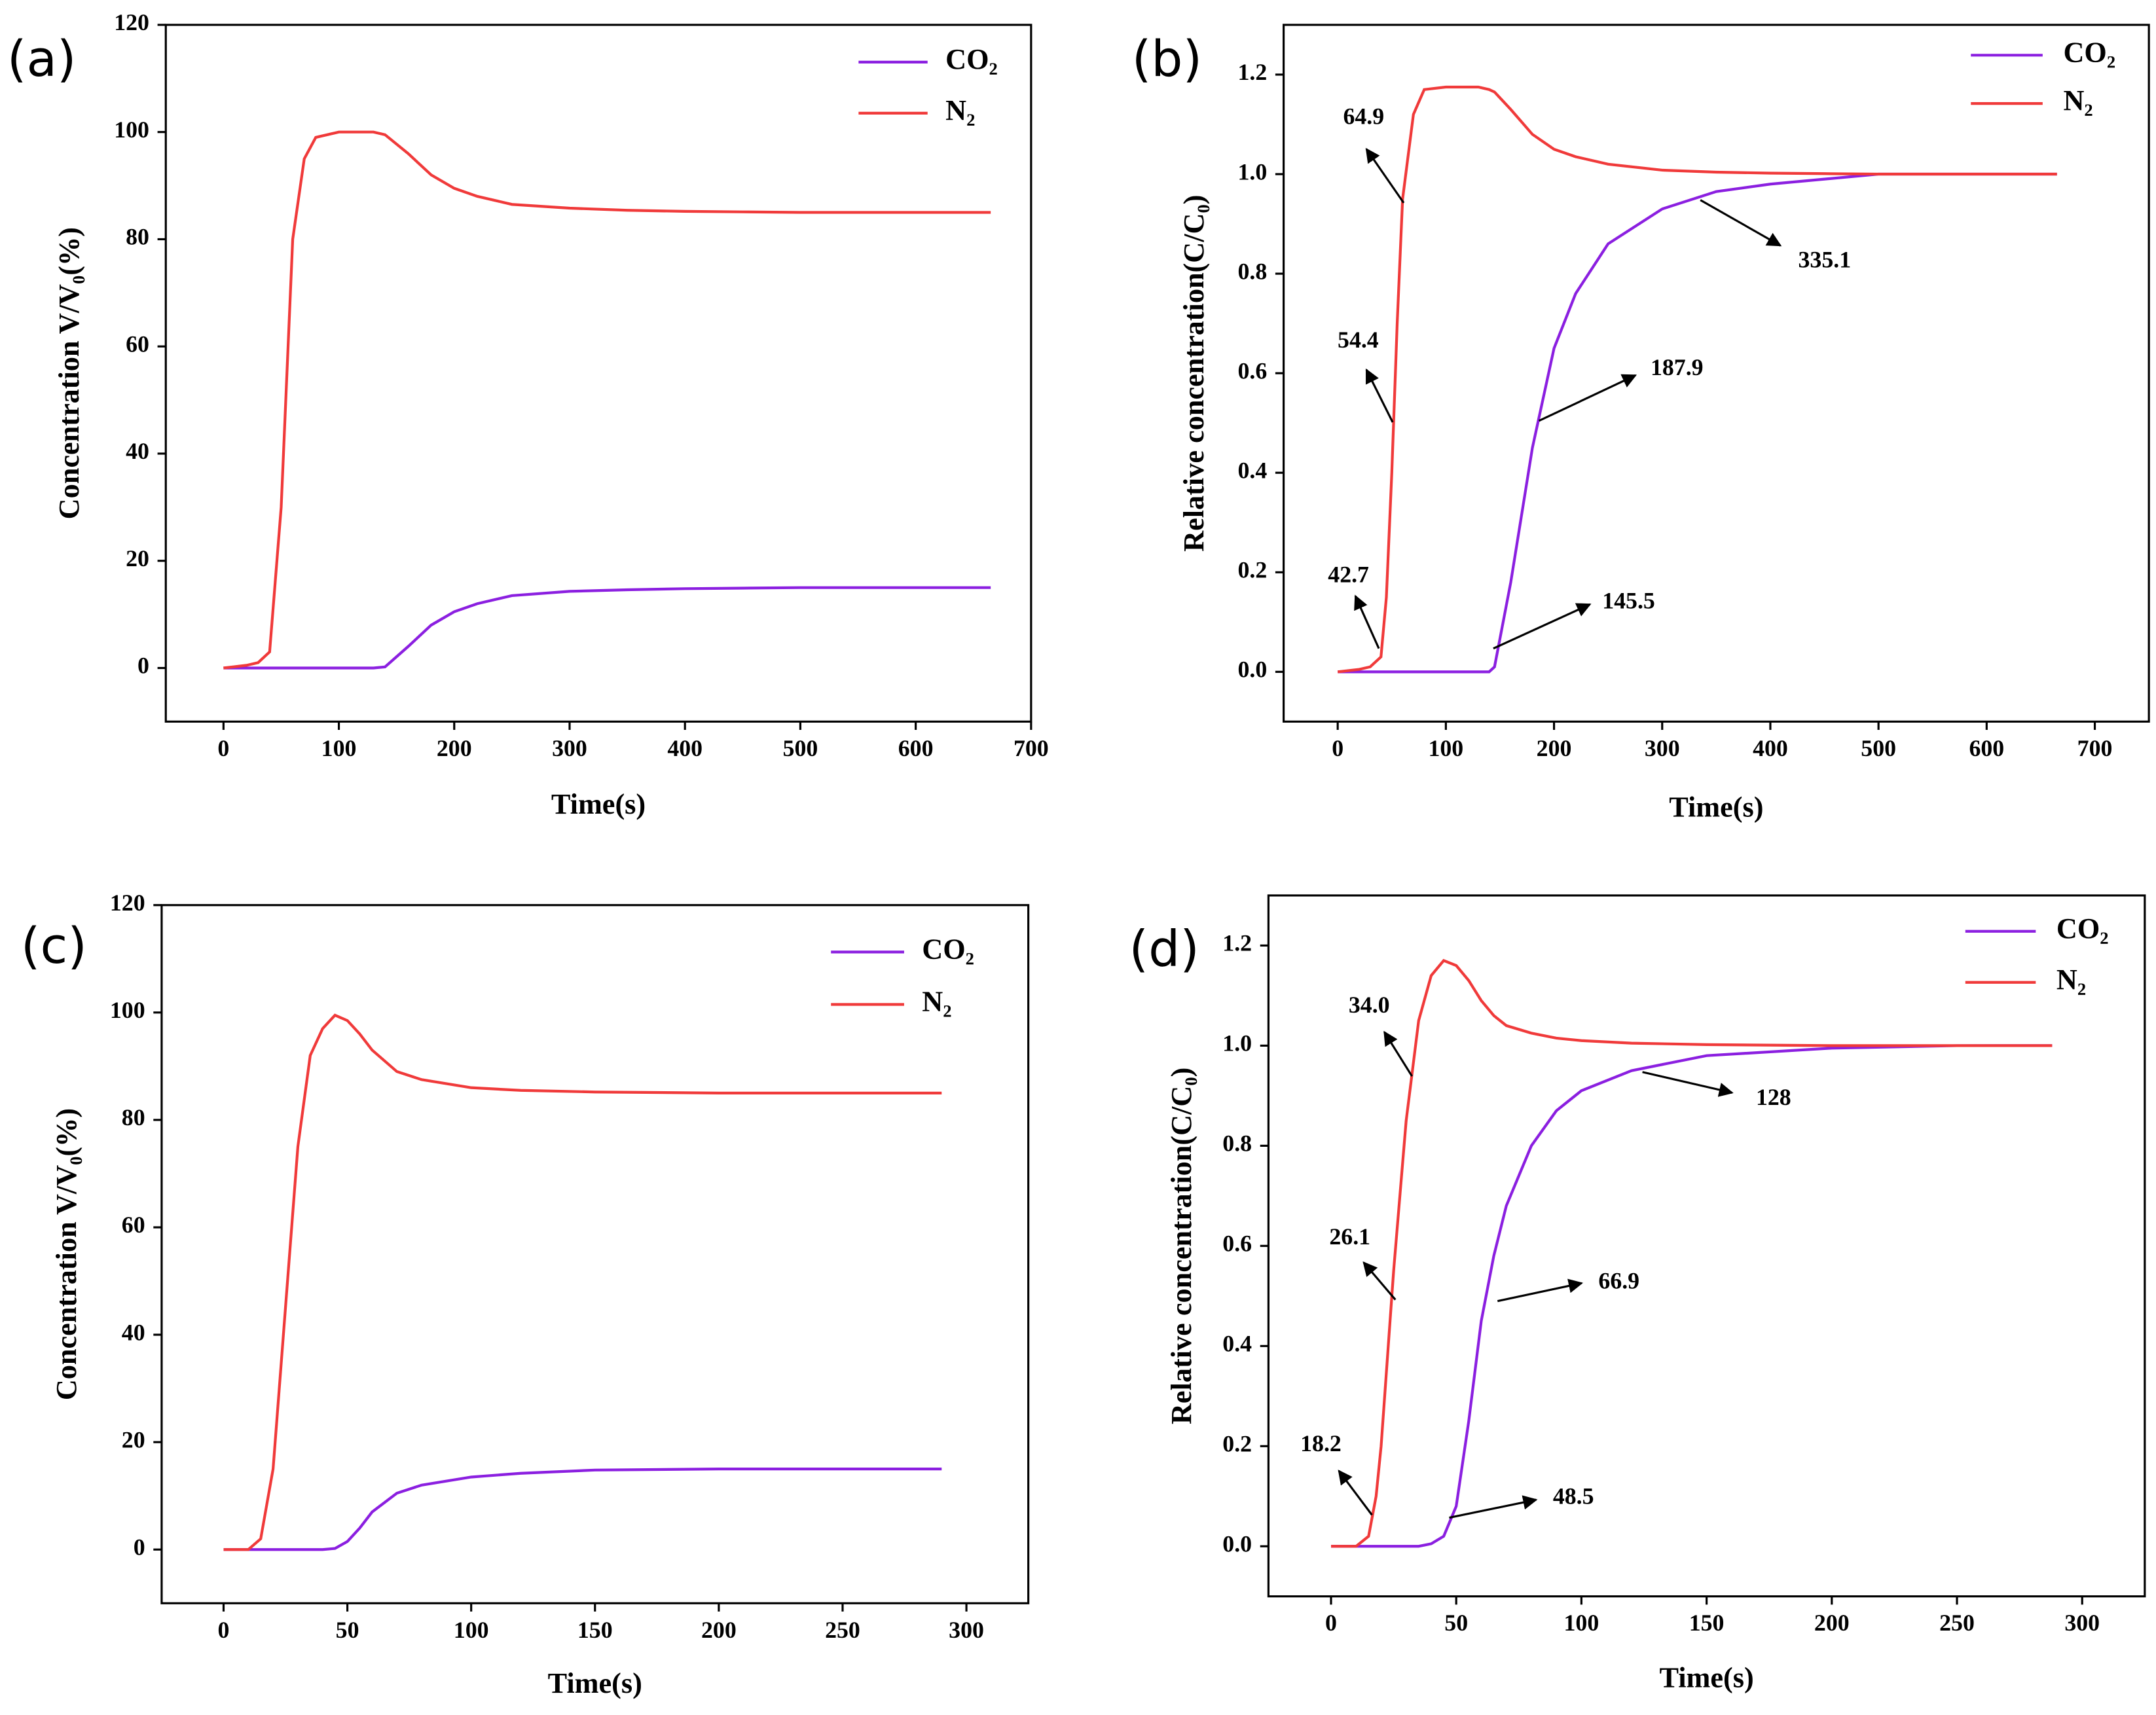  What do you see at coordinates (42, 59) in the screenshot?
I see `panel-label: (a)` at bounding box center [42, 59].